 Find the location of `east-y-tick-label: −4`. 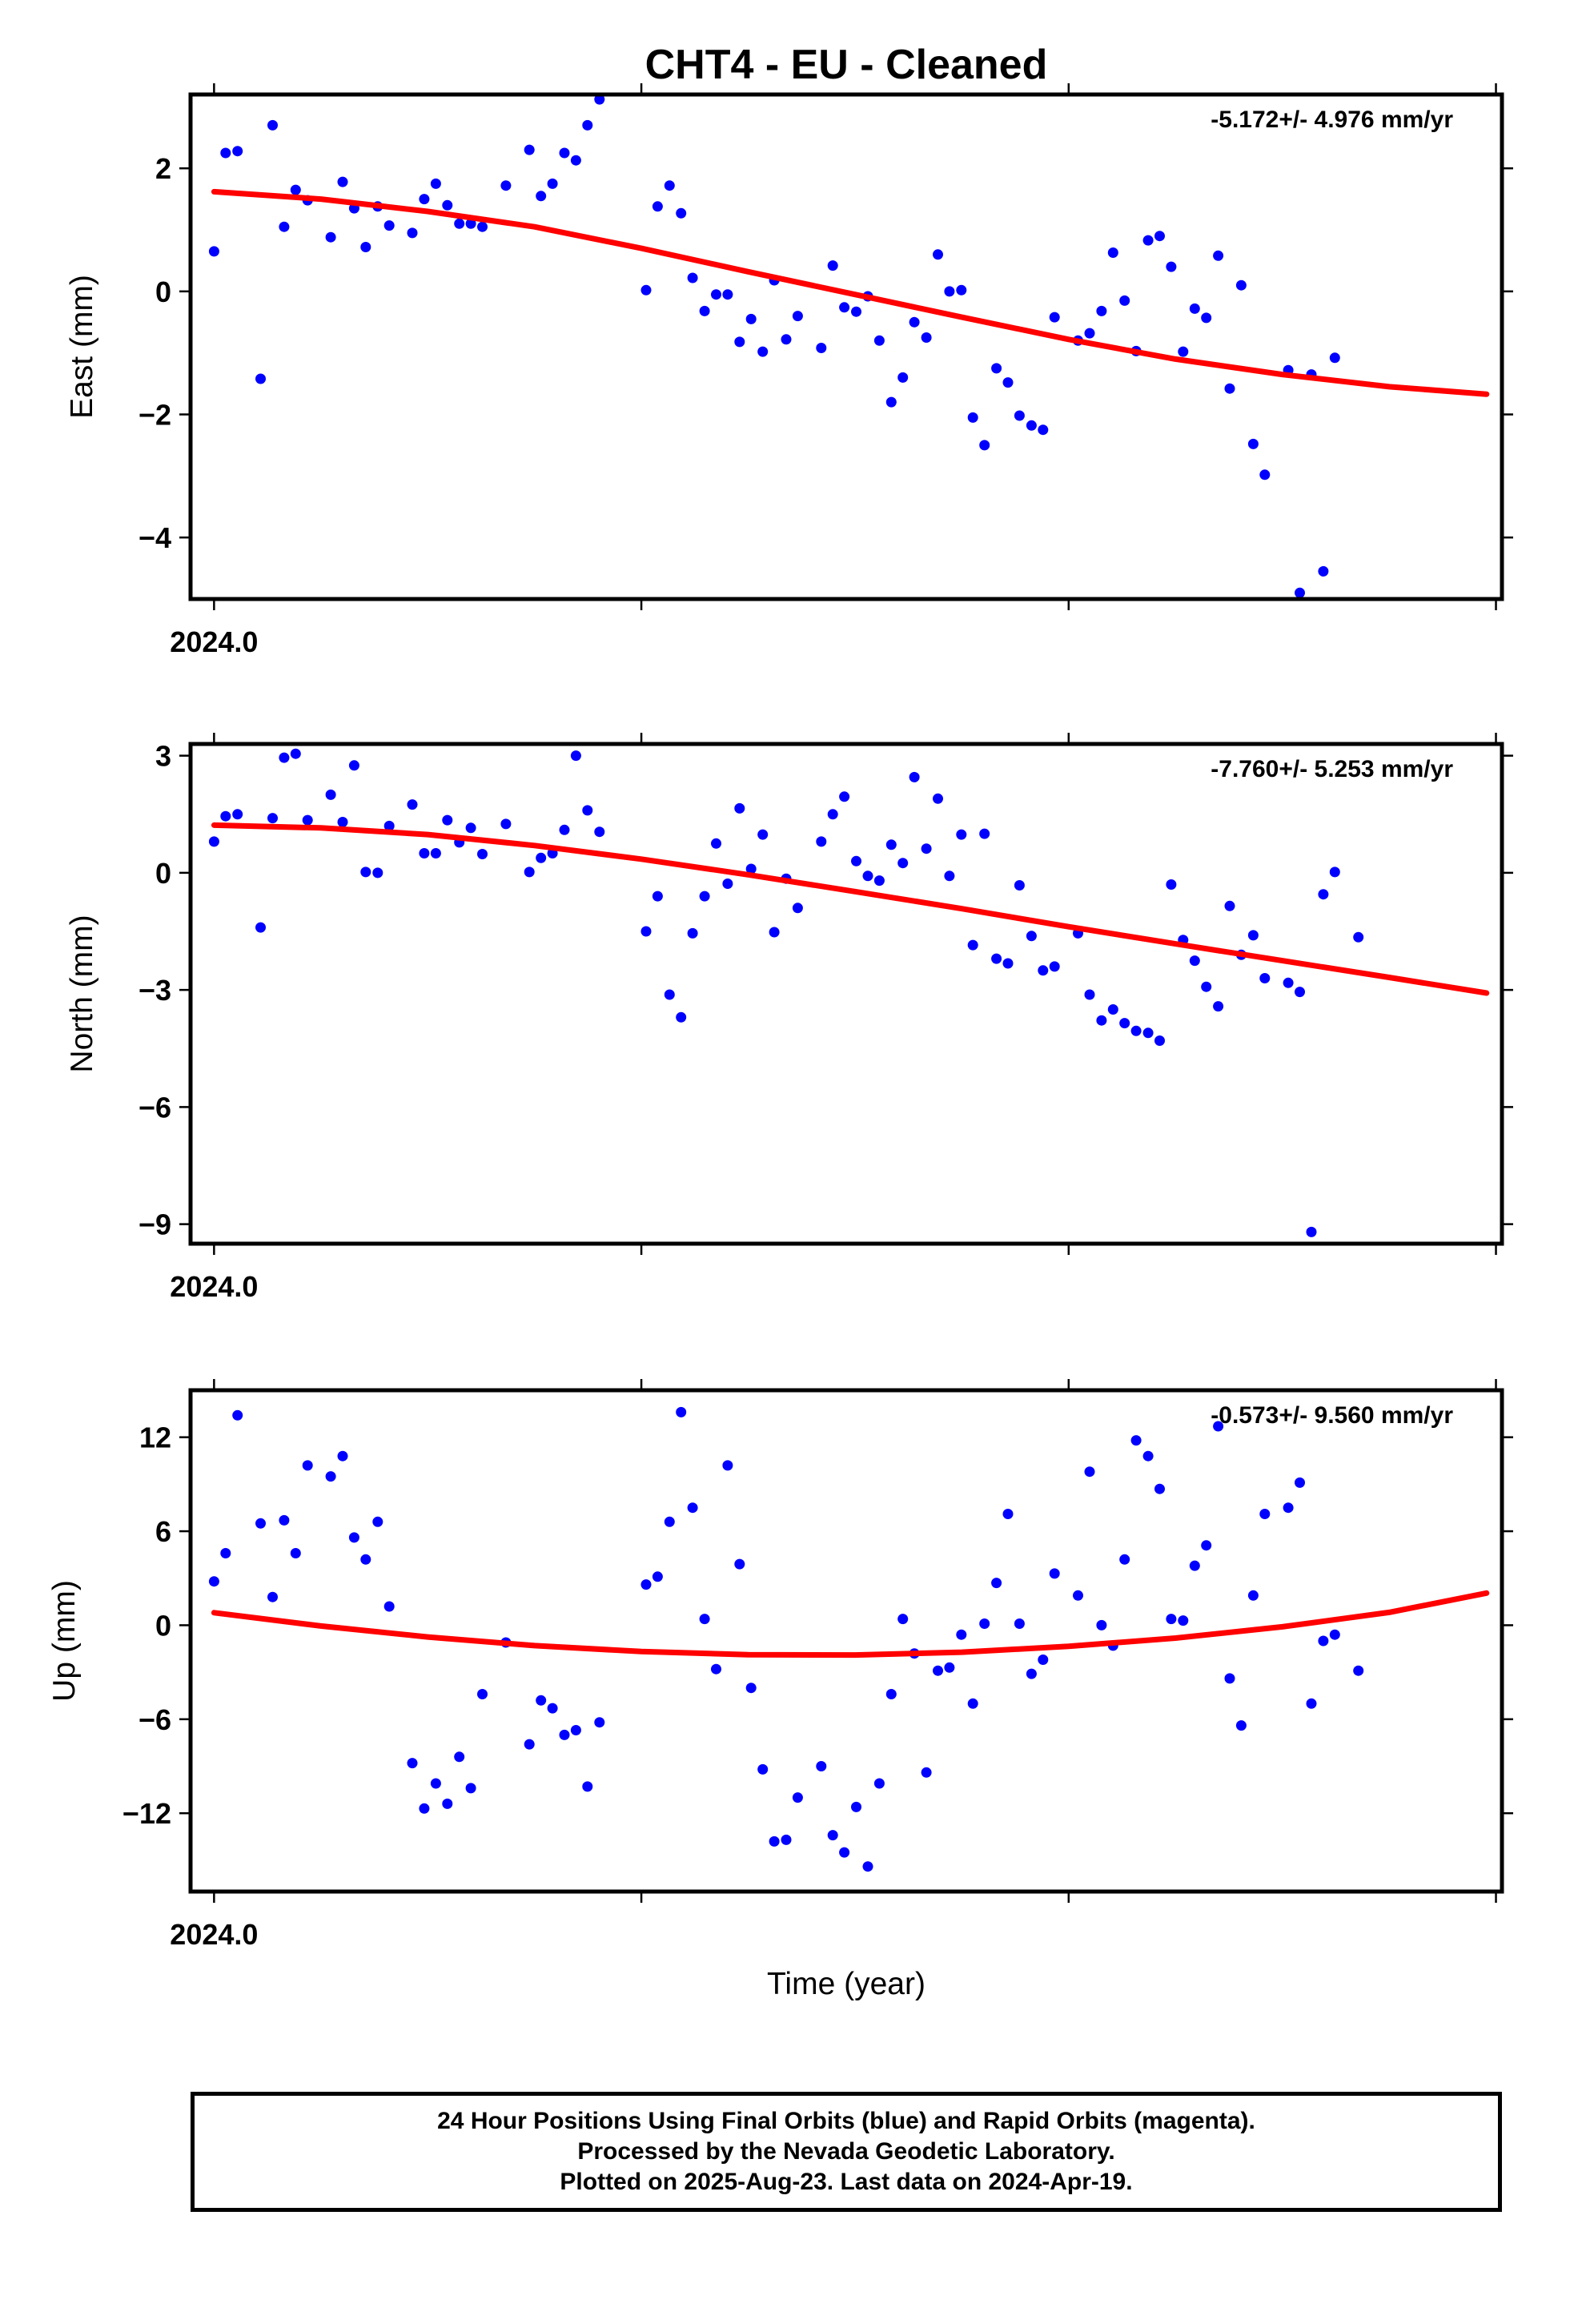

east-y-tick-label: −4 is located at coordinates (155, 537).